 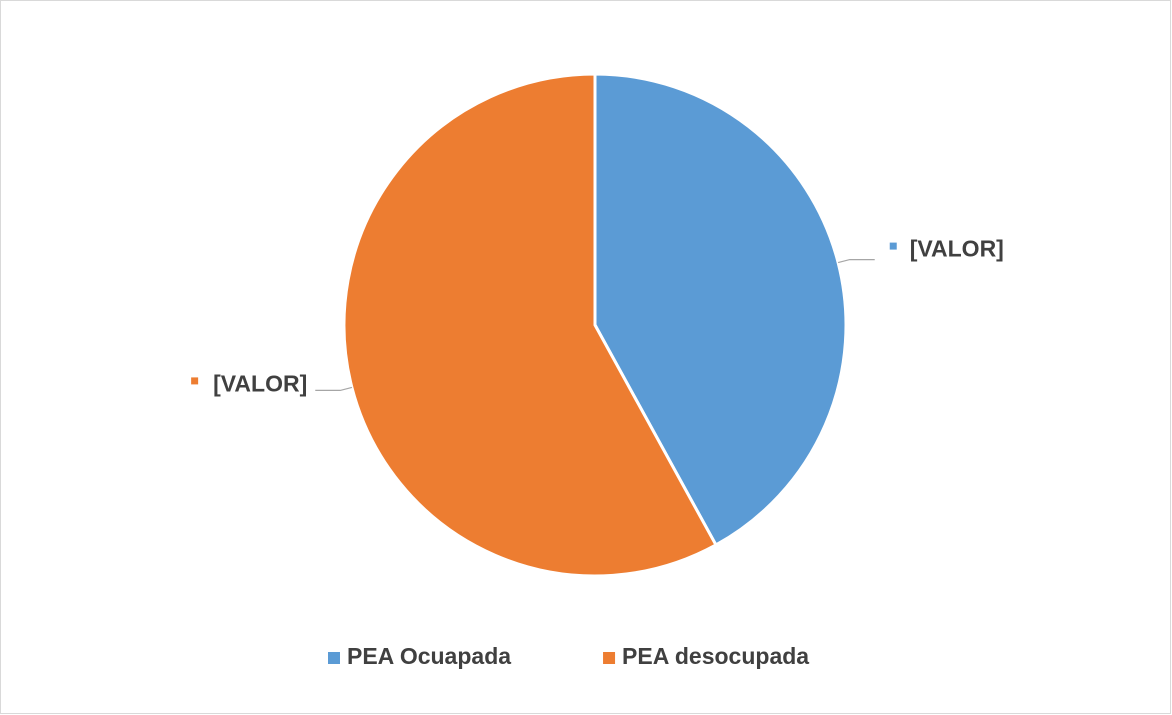 What do you see at coordinates (715, 656) in the screenshot?
I see `legend-label: PEA desocupada` at bounding box center [715, 656].